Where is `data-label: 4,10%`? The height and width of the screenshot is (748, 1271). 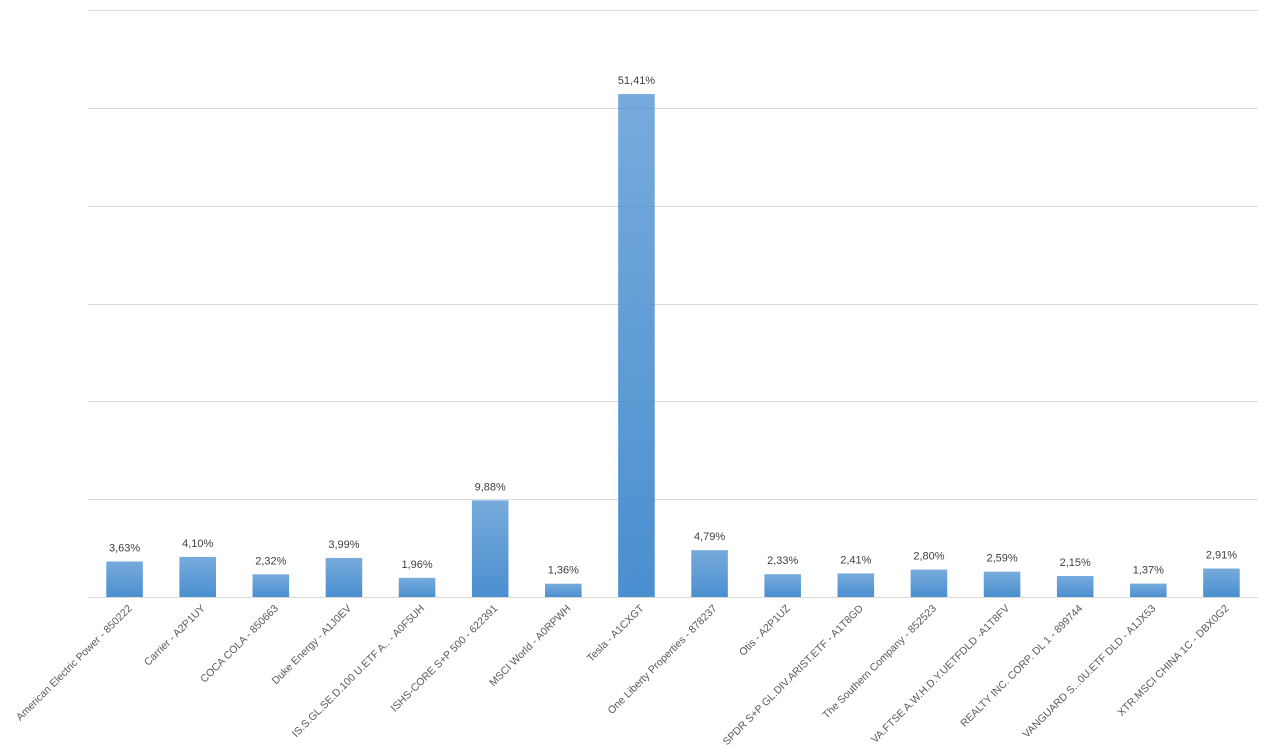
data-label: 4,10% is located at coordinates (197, 544).